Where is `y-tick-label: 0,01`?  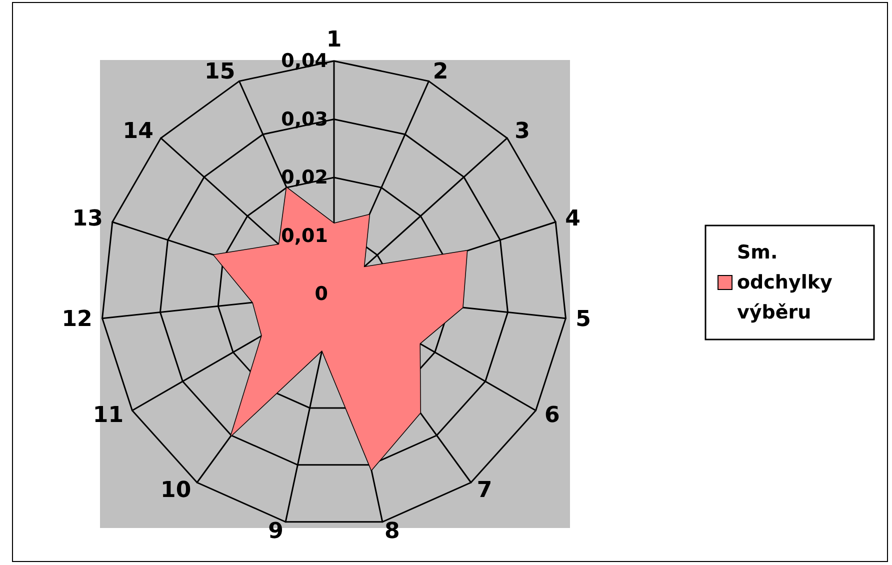
y-tick-label: 0,01 is located at coordinates (304, 235).